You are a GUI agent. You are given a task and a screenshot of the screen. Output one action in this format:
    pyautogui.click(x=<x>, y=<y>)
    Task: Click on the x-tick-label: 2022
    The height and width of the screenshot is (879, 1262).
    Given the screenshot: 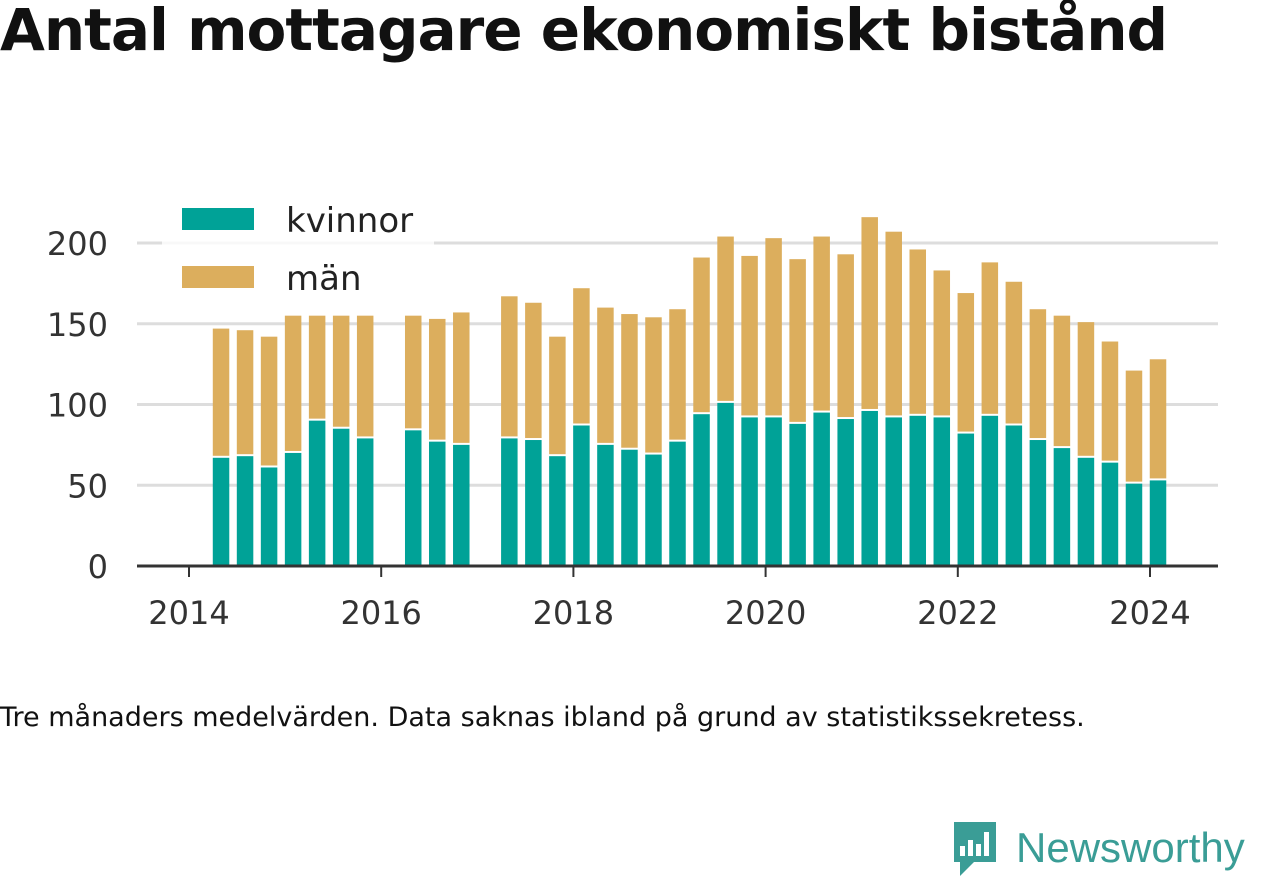 What is the action you would take?
    pyautogui.click(x=957, y=613)
    